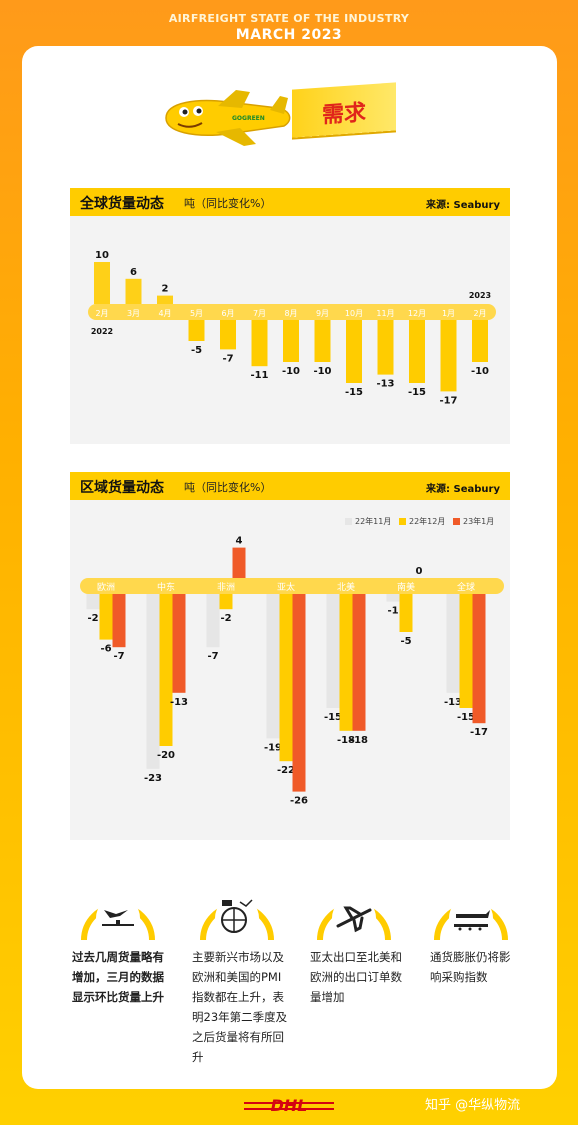 The image size is (578, 1125). I want to click on insight-1: 过去几周货量略有增加，三月的数据显示环比货量上升, so click(118, 977).